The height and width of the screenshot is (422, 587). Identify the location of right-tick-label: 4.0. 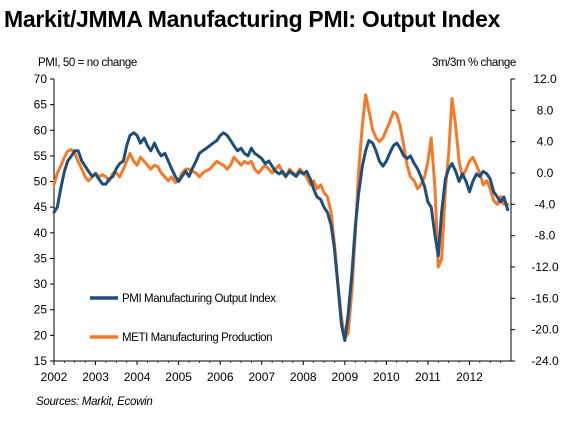
(545, 142).